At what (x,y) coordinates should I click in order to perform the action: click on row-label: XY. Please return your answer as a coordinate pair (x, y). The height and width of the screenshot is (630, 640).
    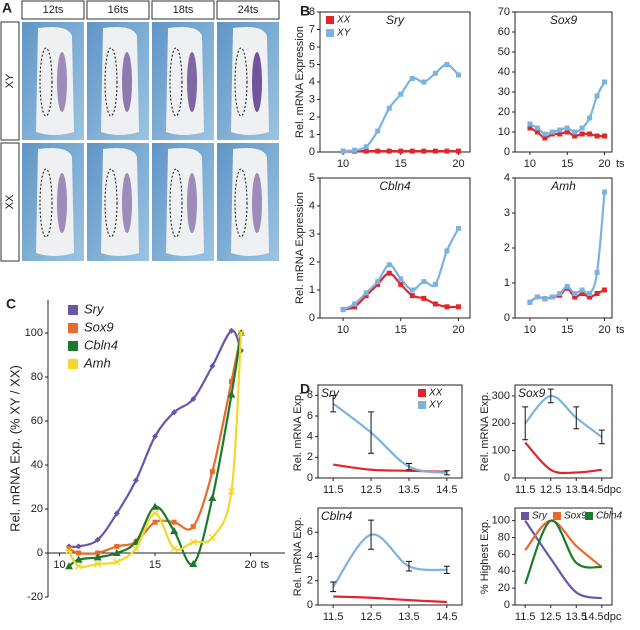
    Looking at the image, I should click on (10, 80).